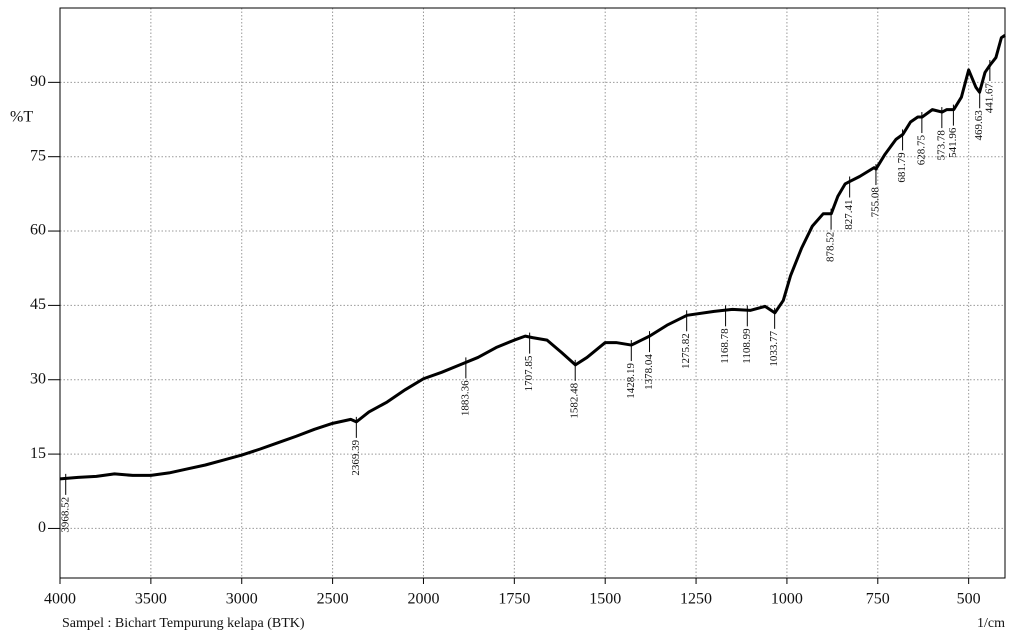 The height and width of the screenshot is (637, 1013). I want to click on peak-label: 1883.36, so click(465, 398).